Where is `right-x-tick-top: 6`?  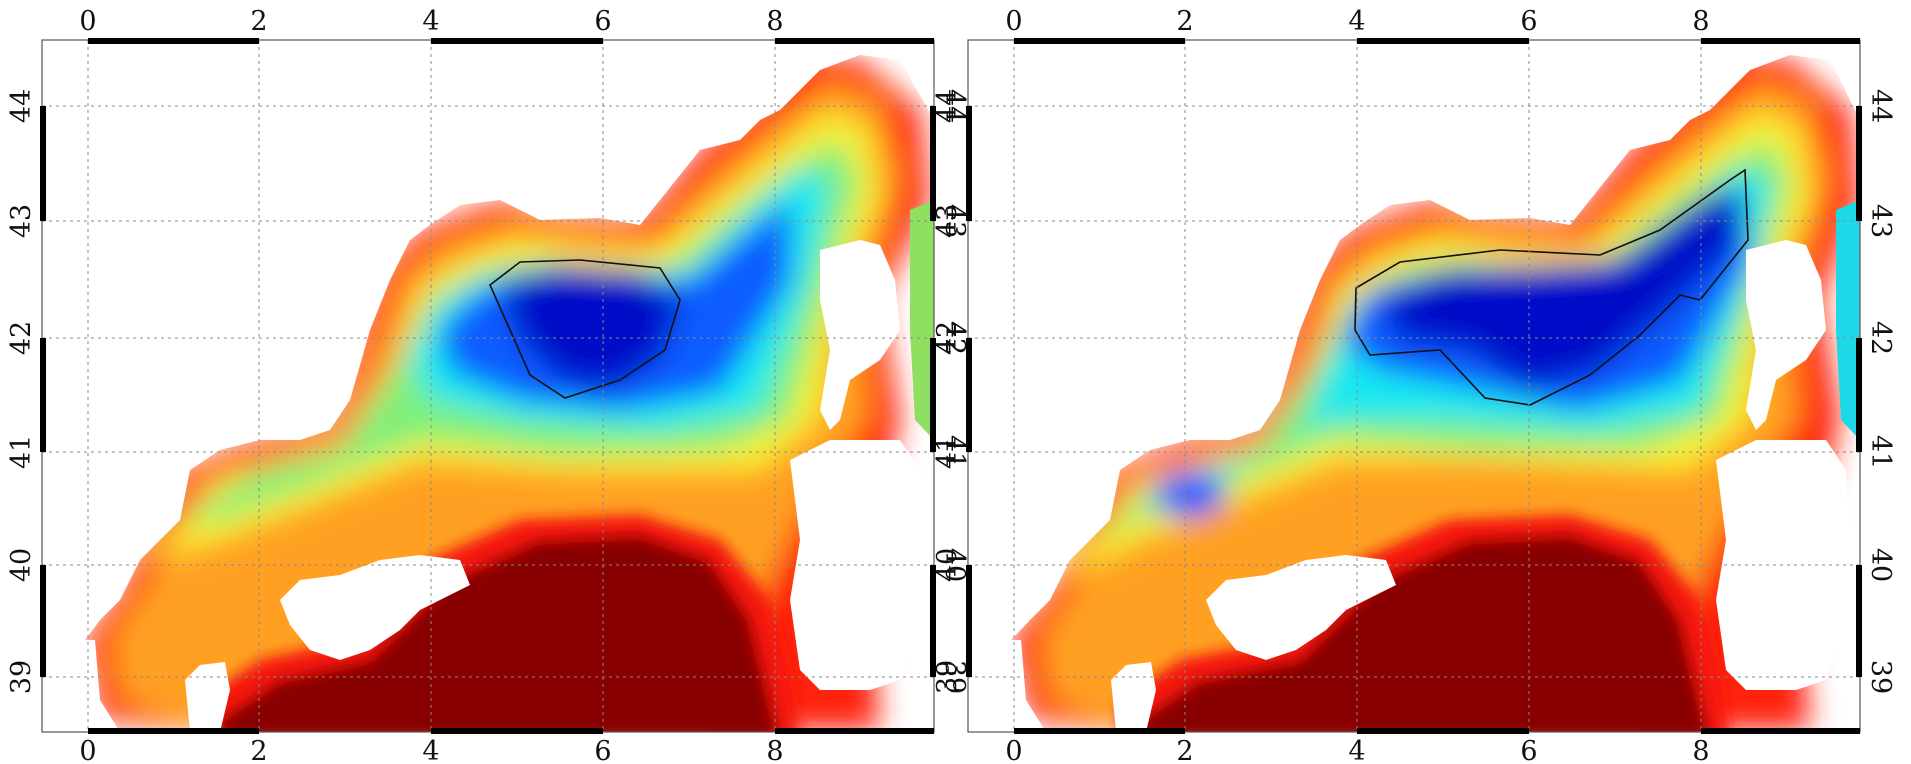 right-x-tick-top: 6 is located at coordinates (1528, 21).